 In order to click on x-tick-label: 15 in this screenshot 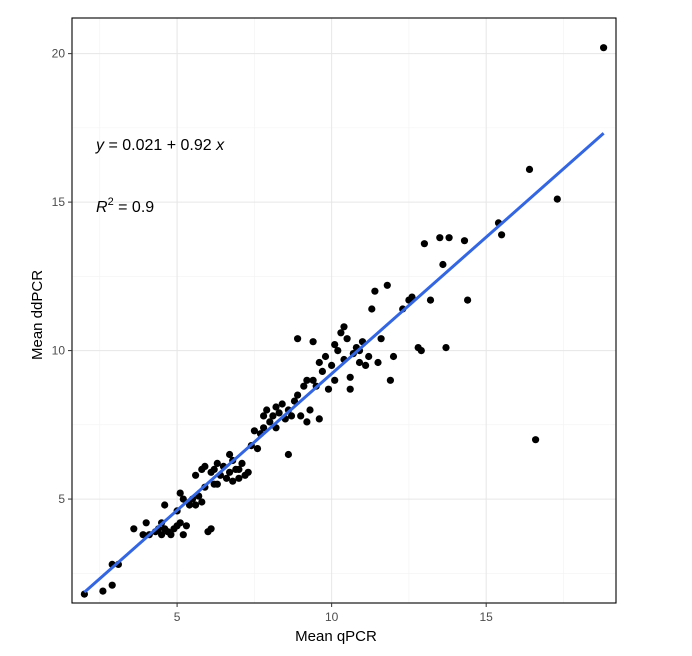, I will do `click(487, 617)`.